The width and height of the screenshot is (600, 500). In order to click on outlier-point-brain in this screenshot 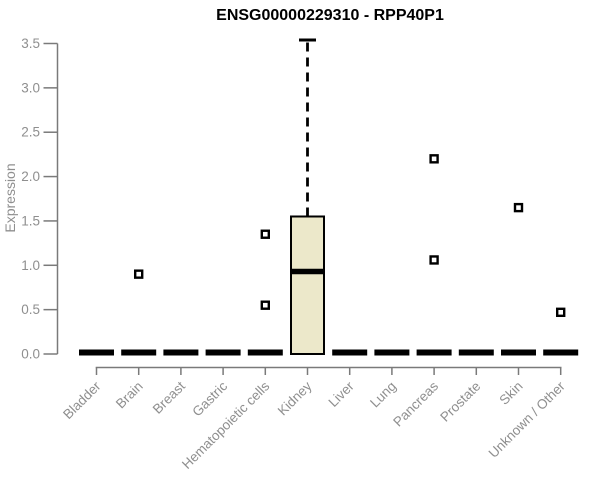, I will do `click(138, 274)`.